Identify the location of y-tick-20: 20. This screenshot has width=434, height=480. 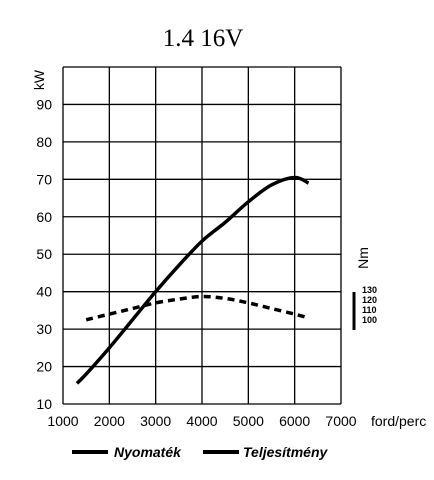
(44, 367).